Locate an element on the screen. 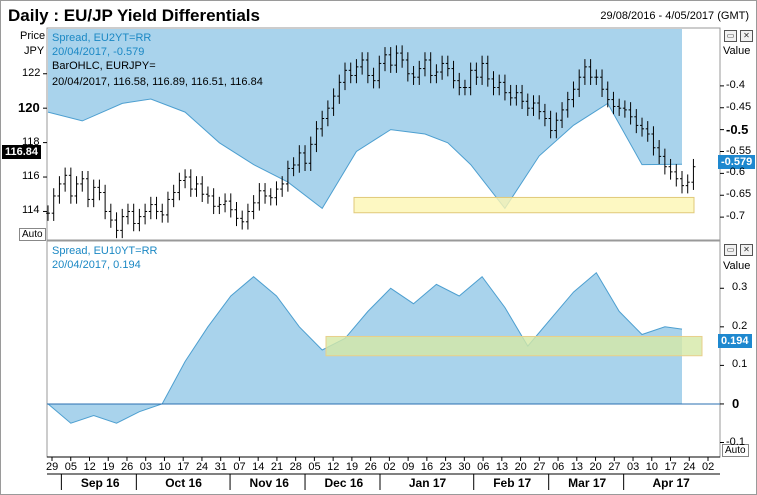 This screenshot has width=757, height=495. bottom-right-tick-label: -0.1 is located at coordinates (735, 441).